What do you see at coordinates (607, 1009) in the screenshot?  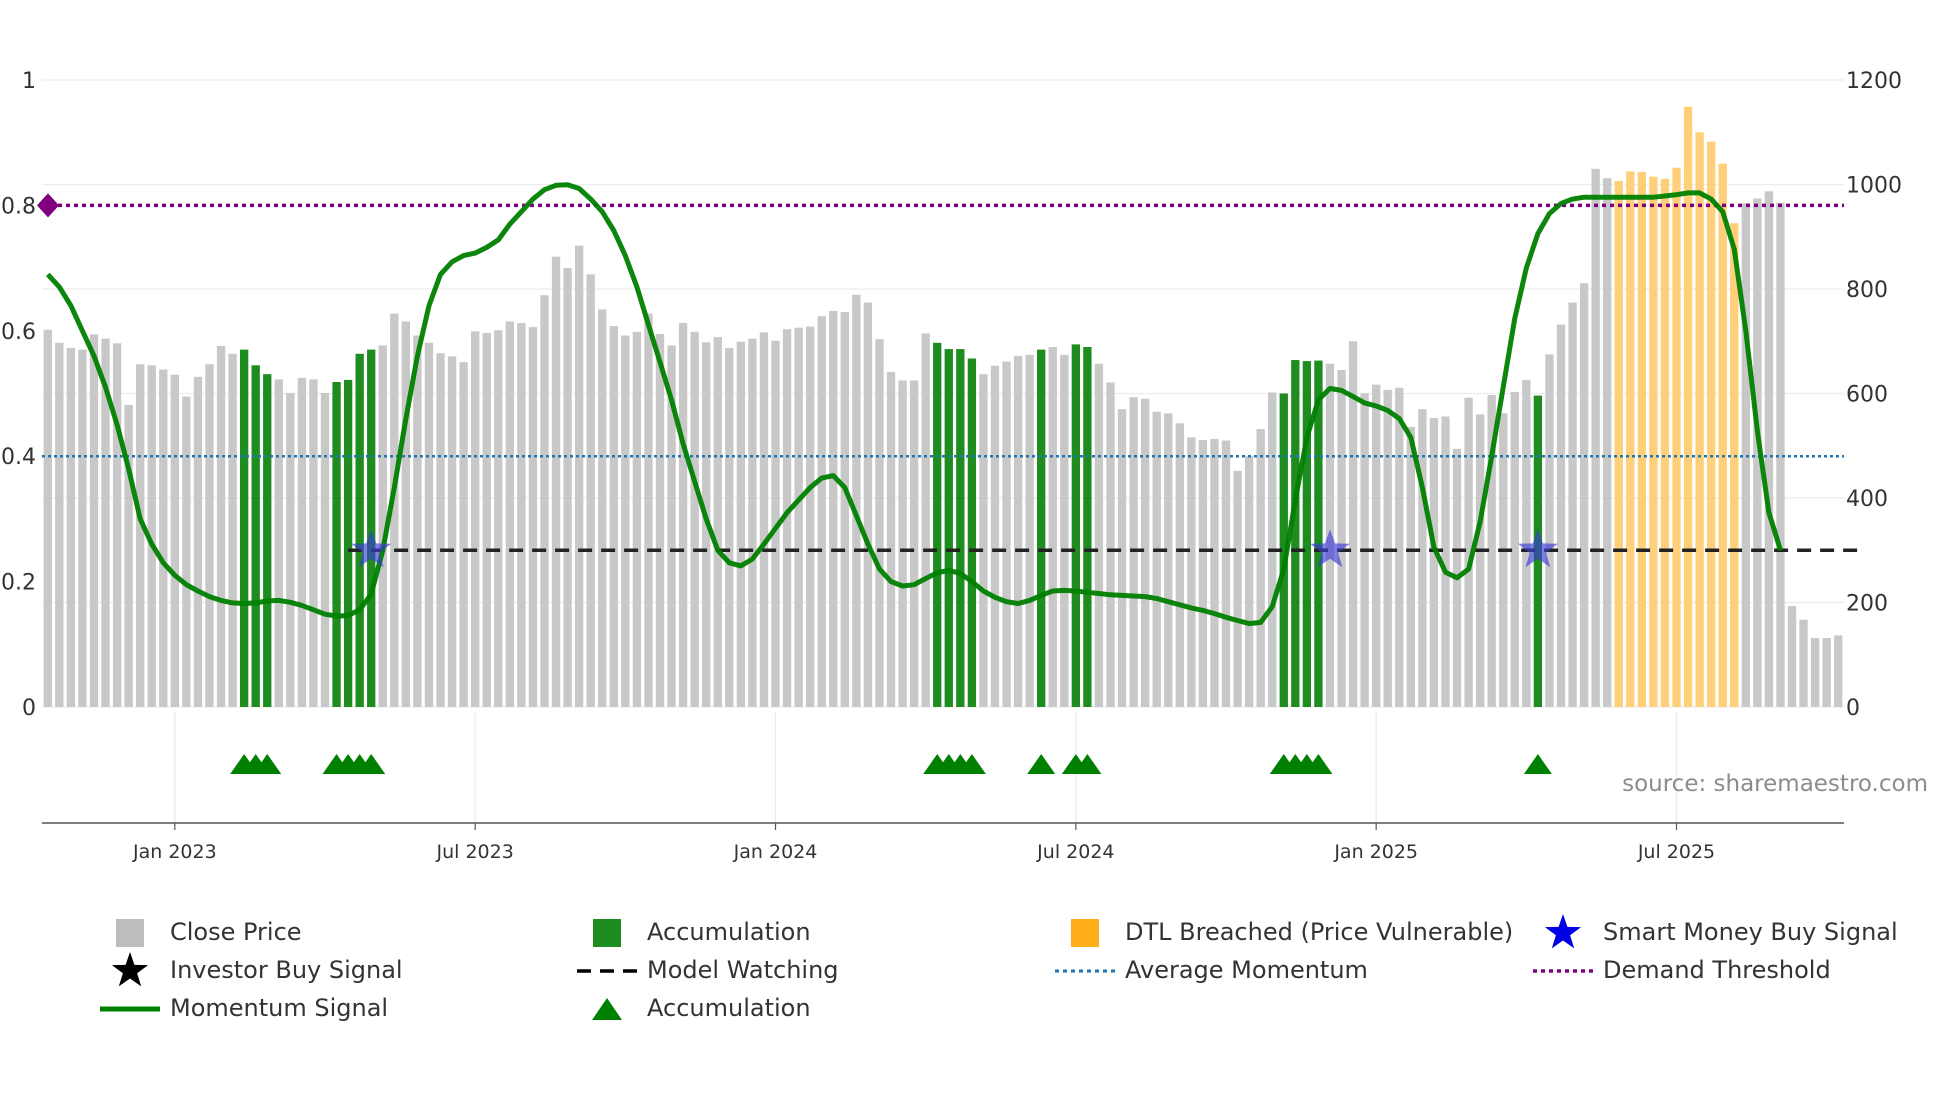 I see `legend-triangle-icon` at bounding box center [607, 1009].